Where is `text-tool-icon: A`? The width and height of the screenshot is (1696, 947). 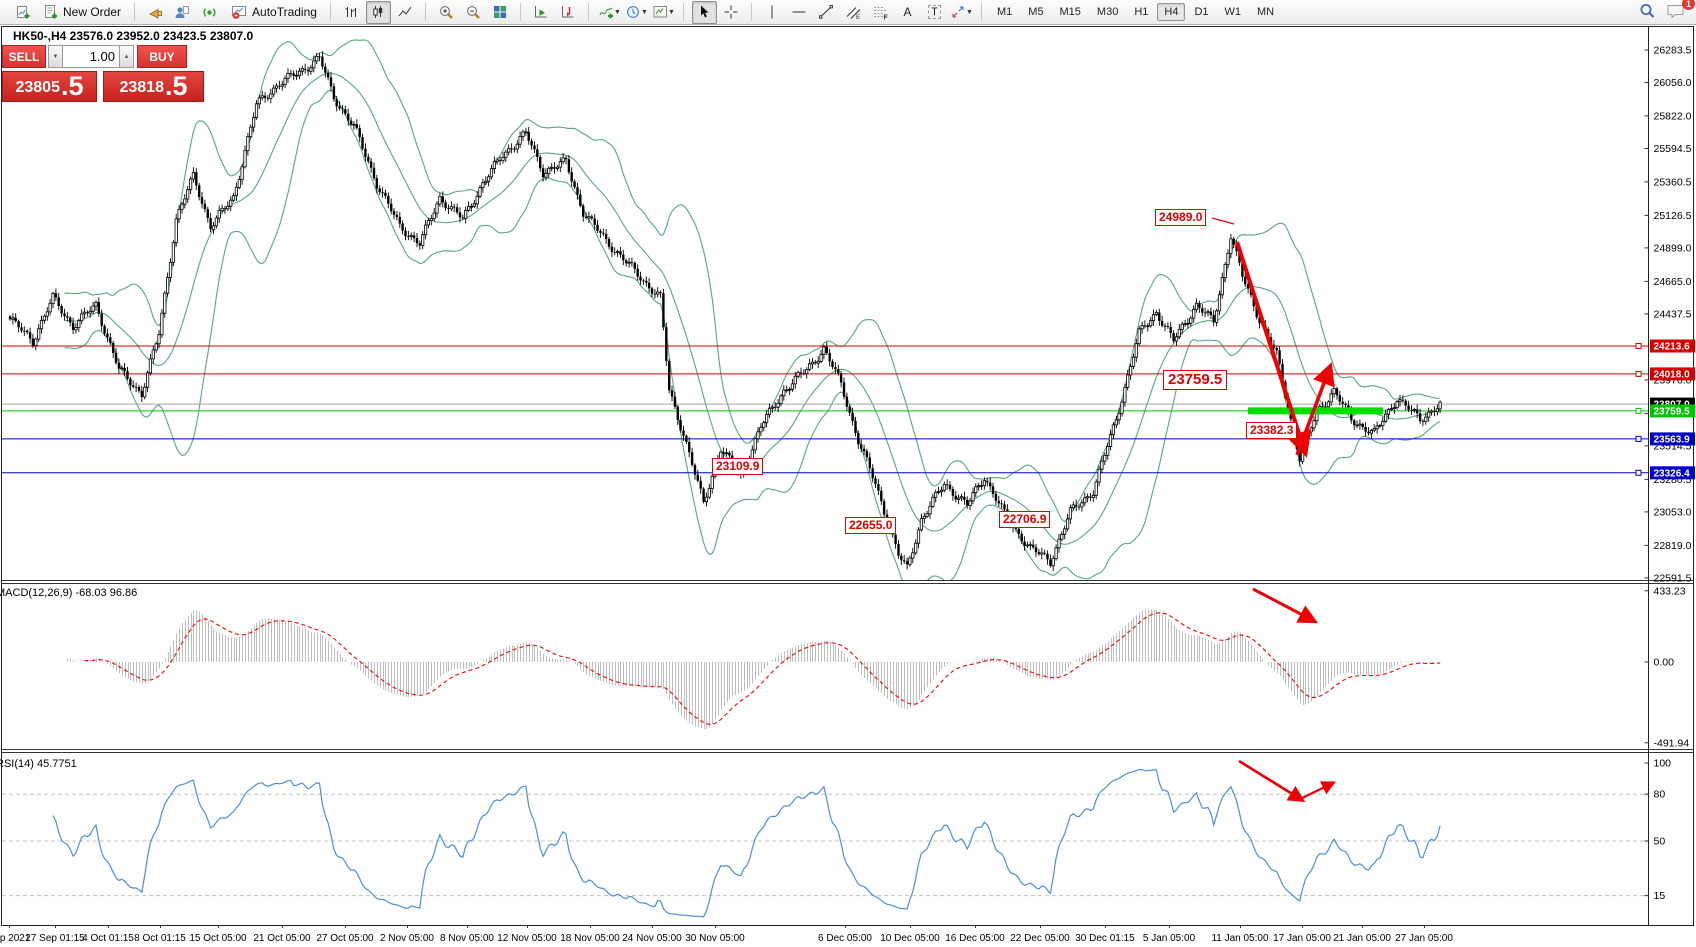 text-tool-icon: A is located at coordinates (907, 12).